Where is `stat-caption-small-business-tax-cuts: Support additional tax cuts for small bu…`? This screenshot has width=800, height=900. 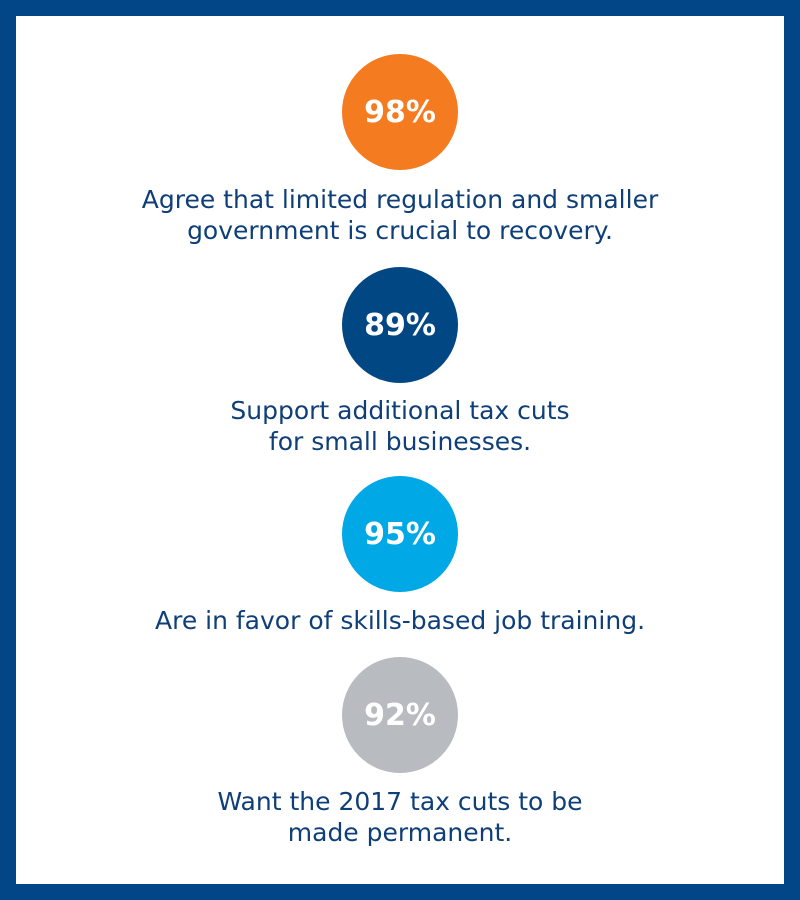 stat-caption-small-business-tax-cuts: Support additional tax cuts for small bu… is located at coordinates (400, 426).